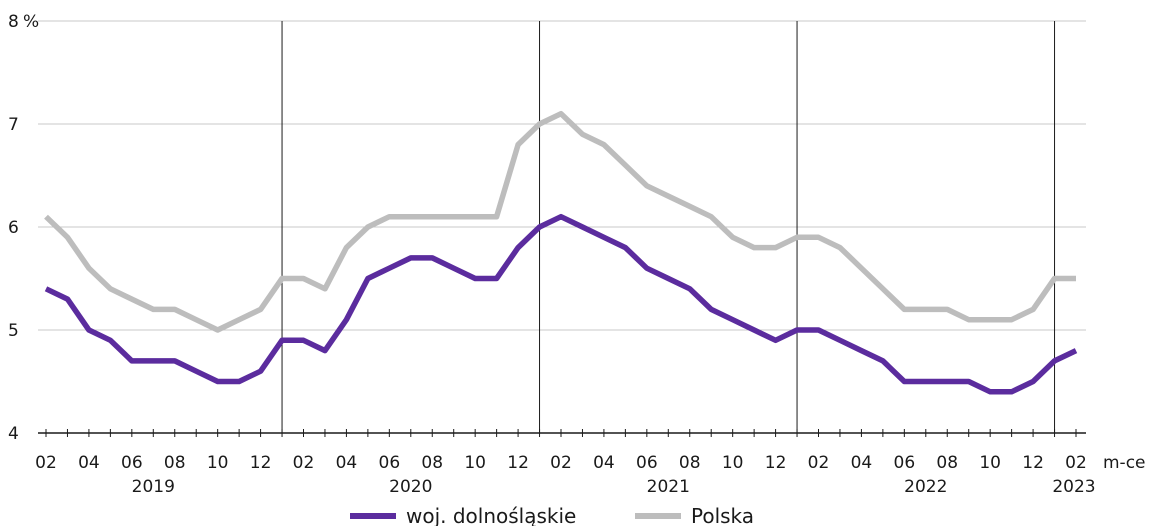 The image size is (1152, 526). What do you see at coordinates (925, 487) in the screenshot?
I see `x-year-label: 2022` at bounding box center [925, 487].